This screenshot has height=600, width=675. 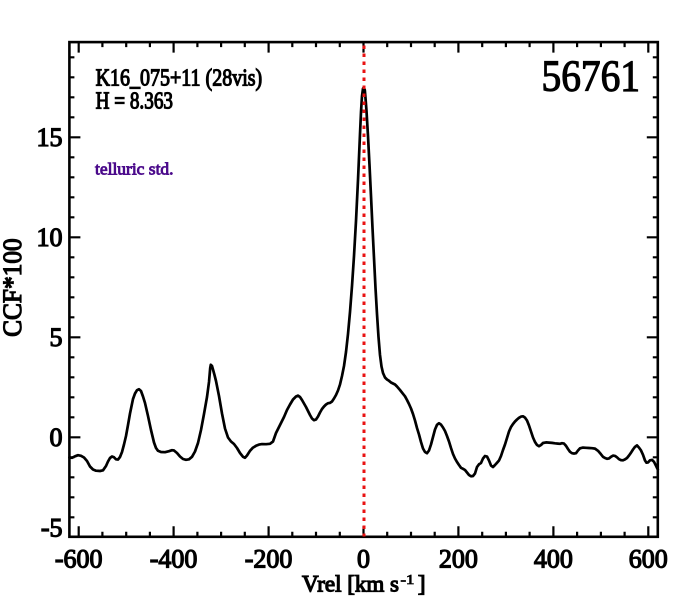 What do you see at coordinates (648, 559) in the screenshot?
I see `svg-text: 600` at bounding box center [648, 559].